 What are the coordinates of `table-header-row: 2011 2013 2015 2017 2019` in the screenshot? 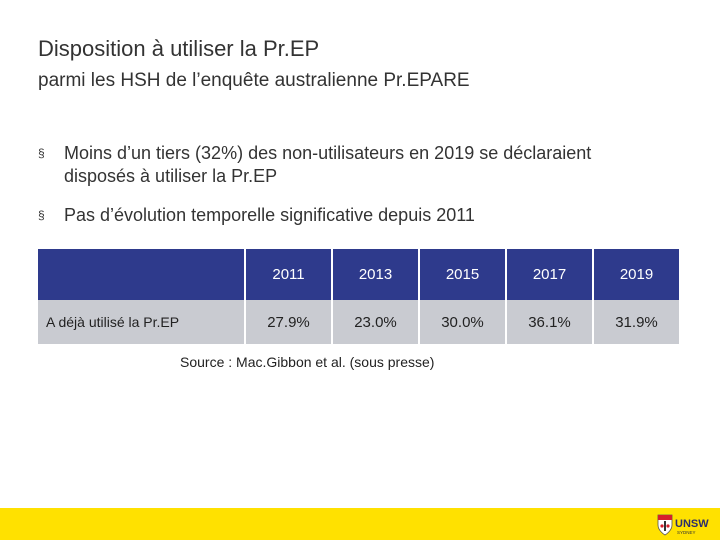 It's located at (358, 274).